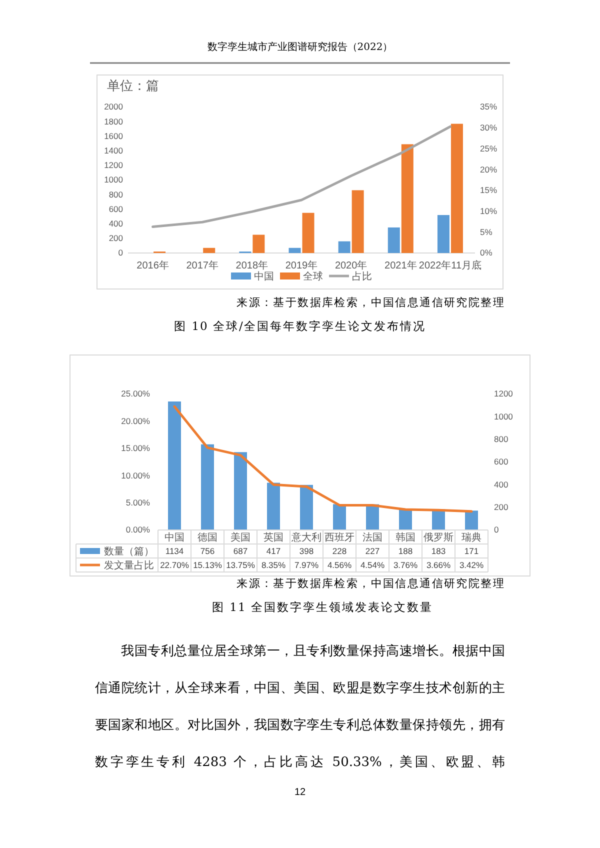 This screenshot has height=848, width=600. Describe the element at coordinates (339, 538) in the screenshot. I see `x-tick-label: 西班牙` at that location.